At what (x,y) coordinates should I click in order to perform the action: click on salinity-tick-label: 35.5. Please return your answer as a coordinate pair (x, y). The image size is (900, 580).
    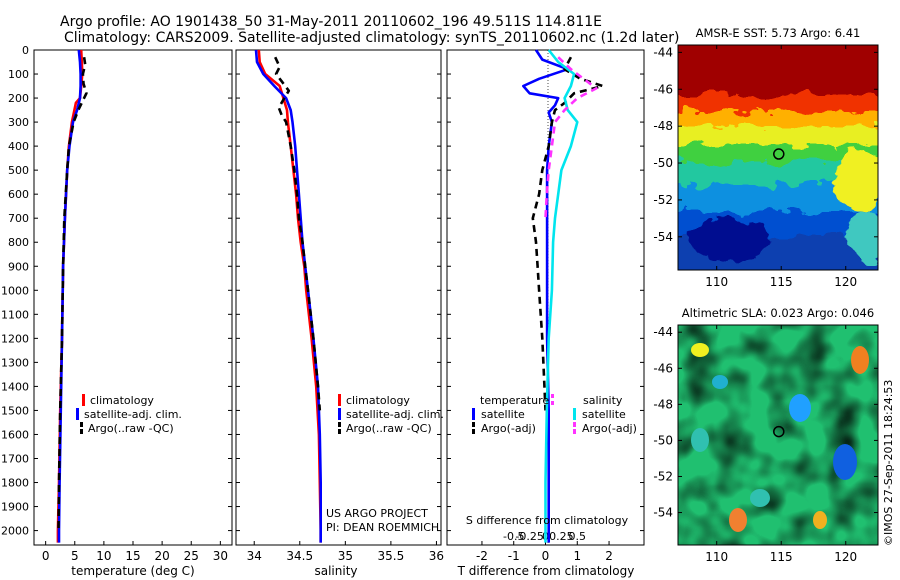
    Looking at the image, I should click on (391, 556).